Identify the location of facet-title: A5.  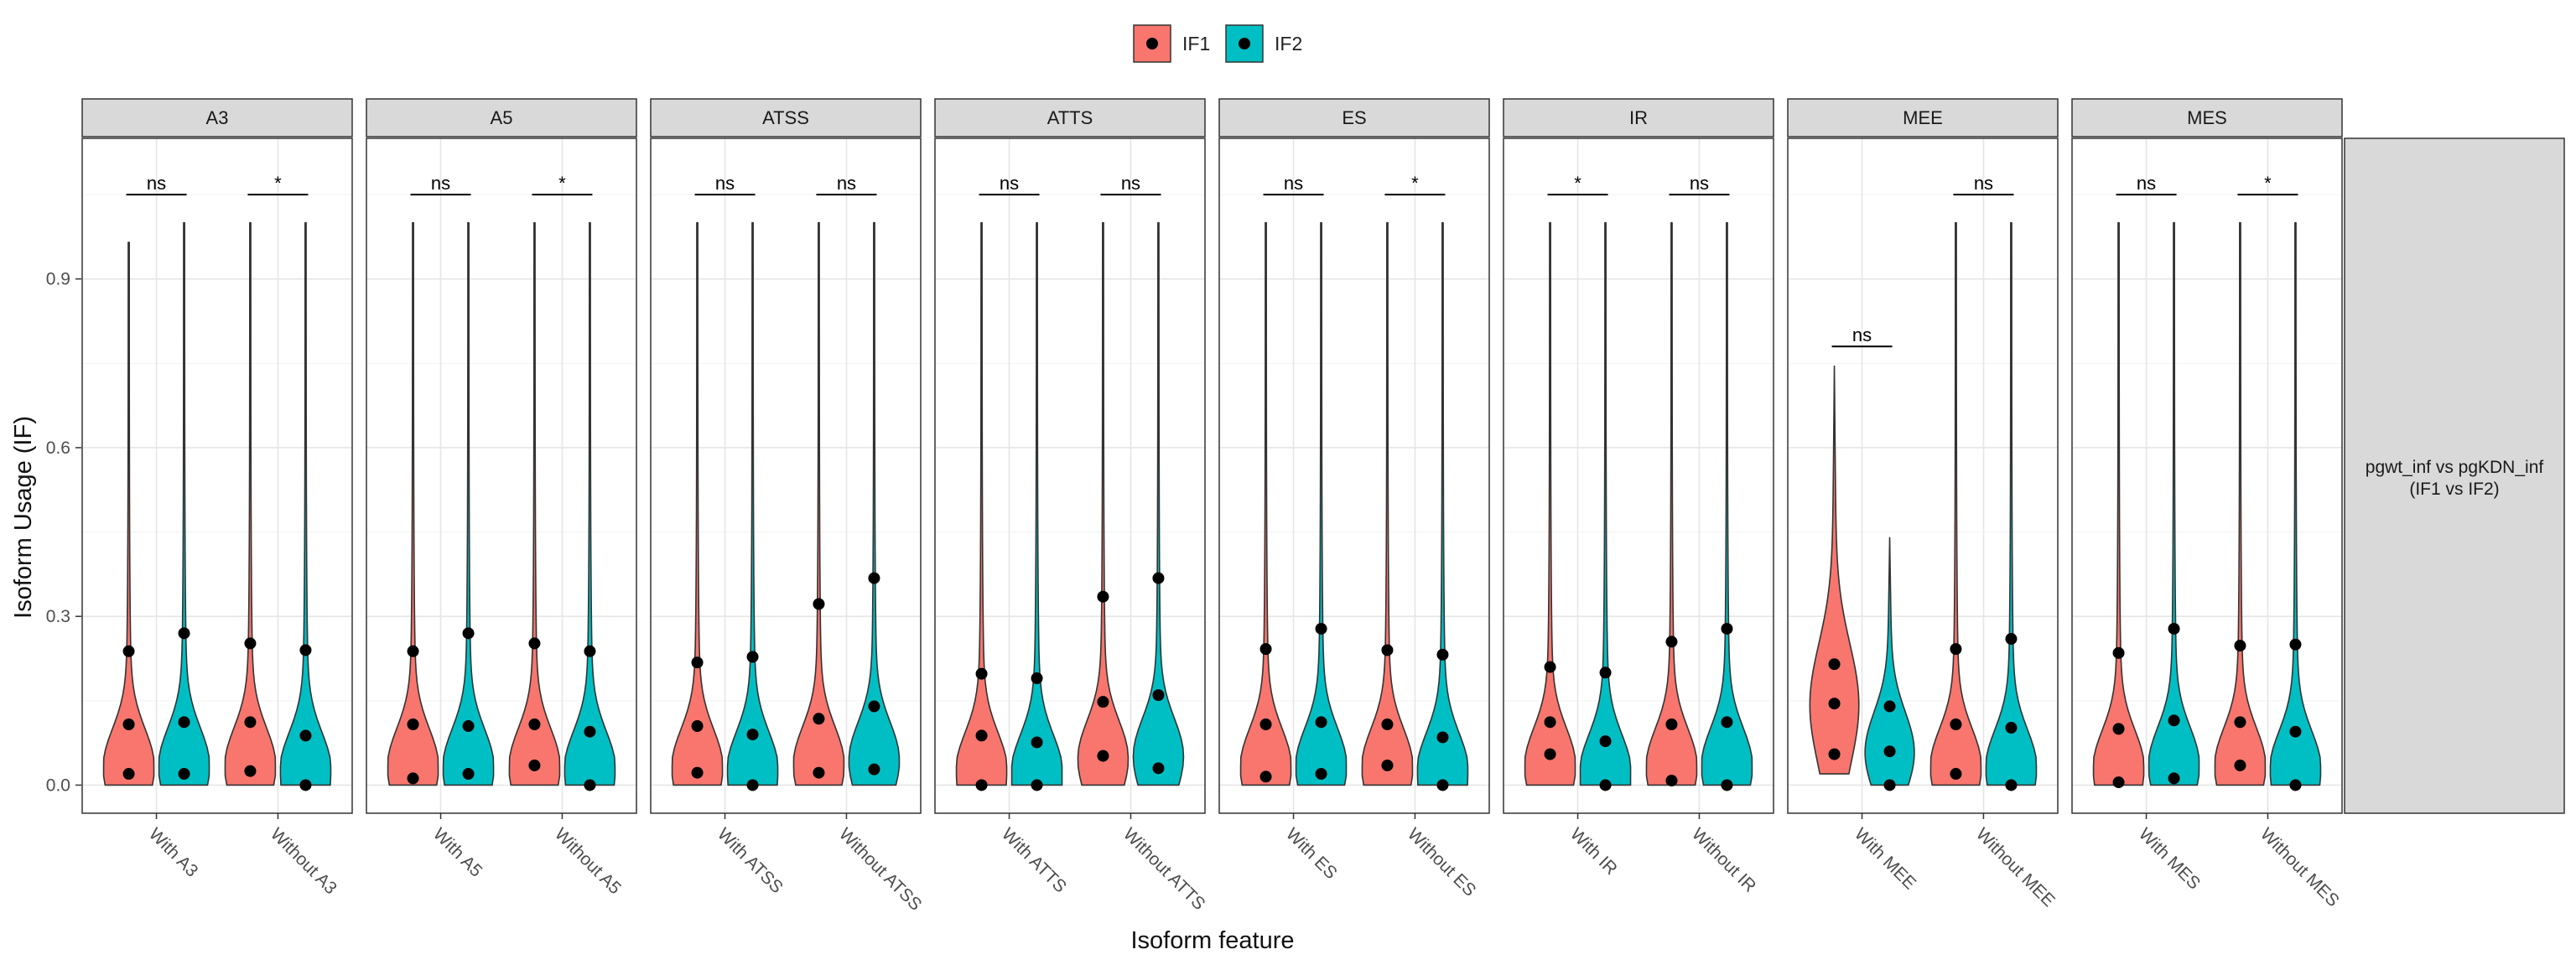
(502, 117).